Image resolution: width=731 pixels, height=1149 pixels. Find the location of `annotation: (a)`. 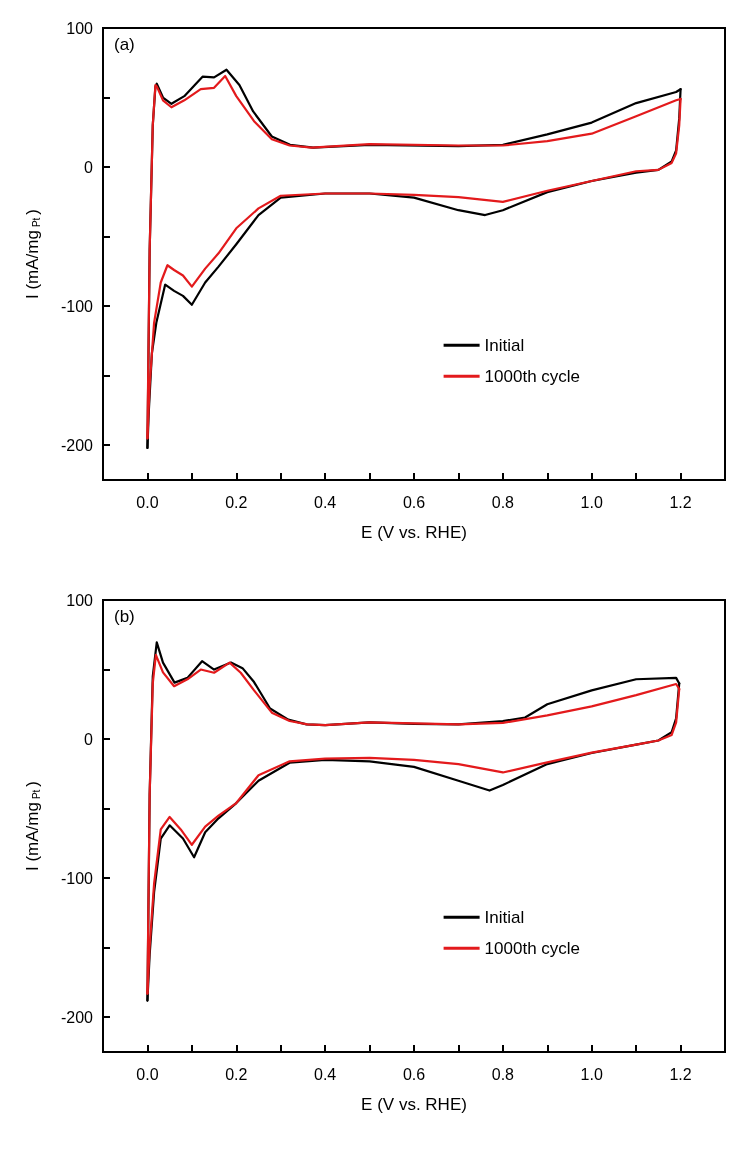

annotation: (a) is located at coordinates (124, 44).